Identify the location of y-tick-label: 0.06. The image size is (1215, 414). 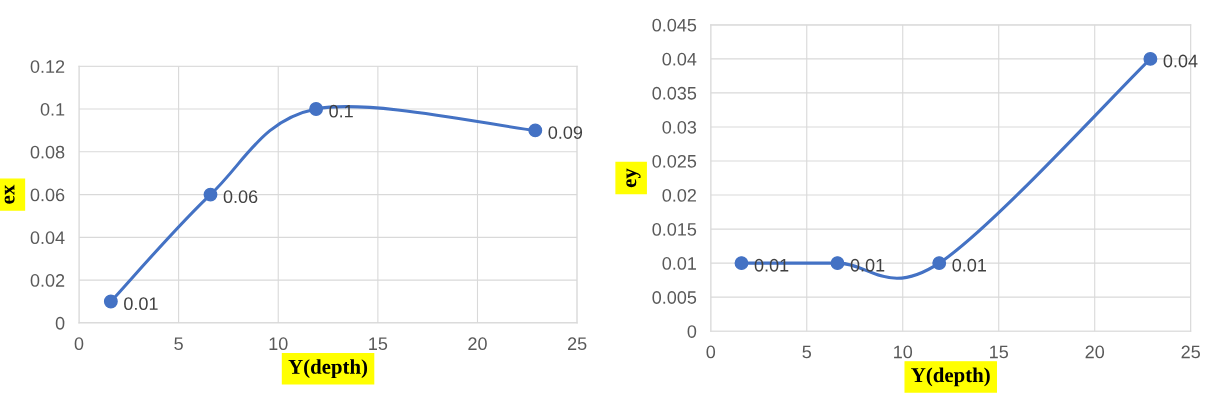
(47, 195).